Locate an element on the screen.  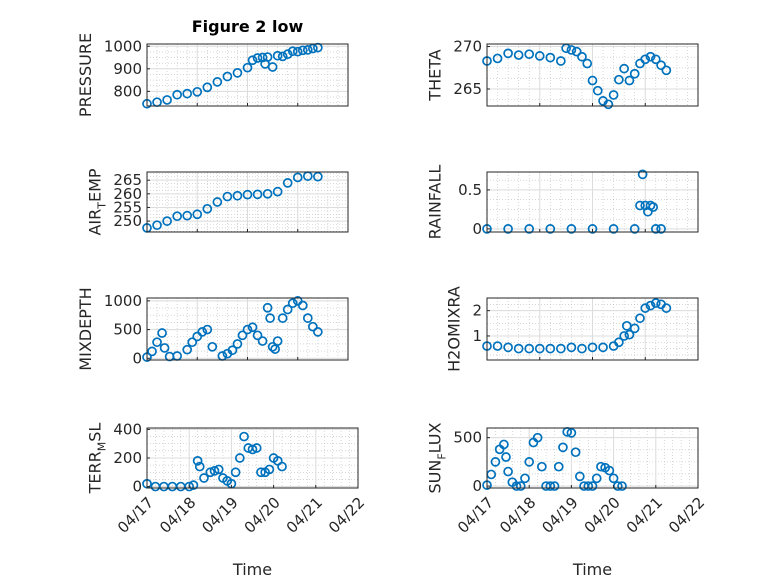
panel-theta: 265 270 THETA is located at coordinates (562, 74).